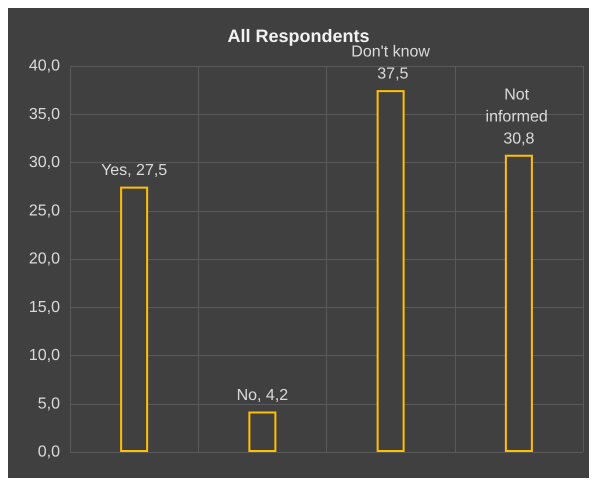 Image resolution: width=597 pixels, height=486 pixels. I want to click on y-tick-label: 10,0, so click(44, 355).